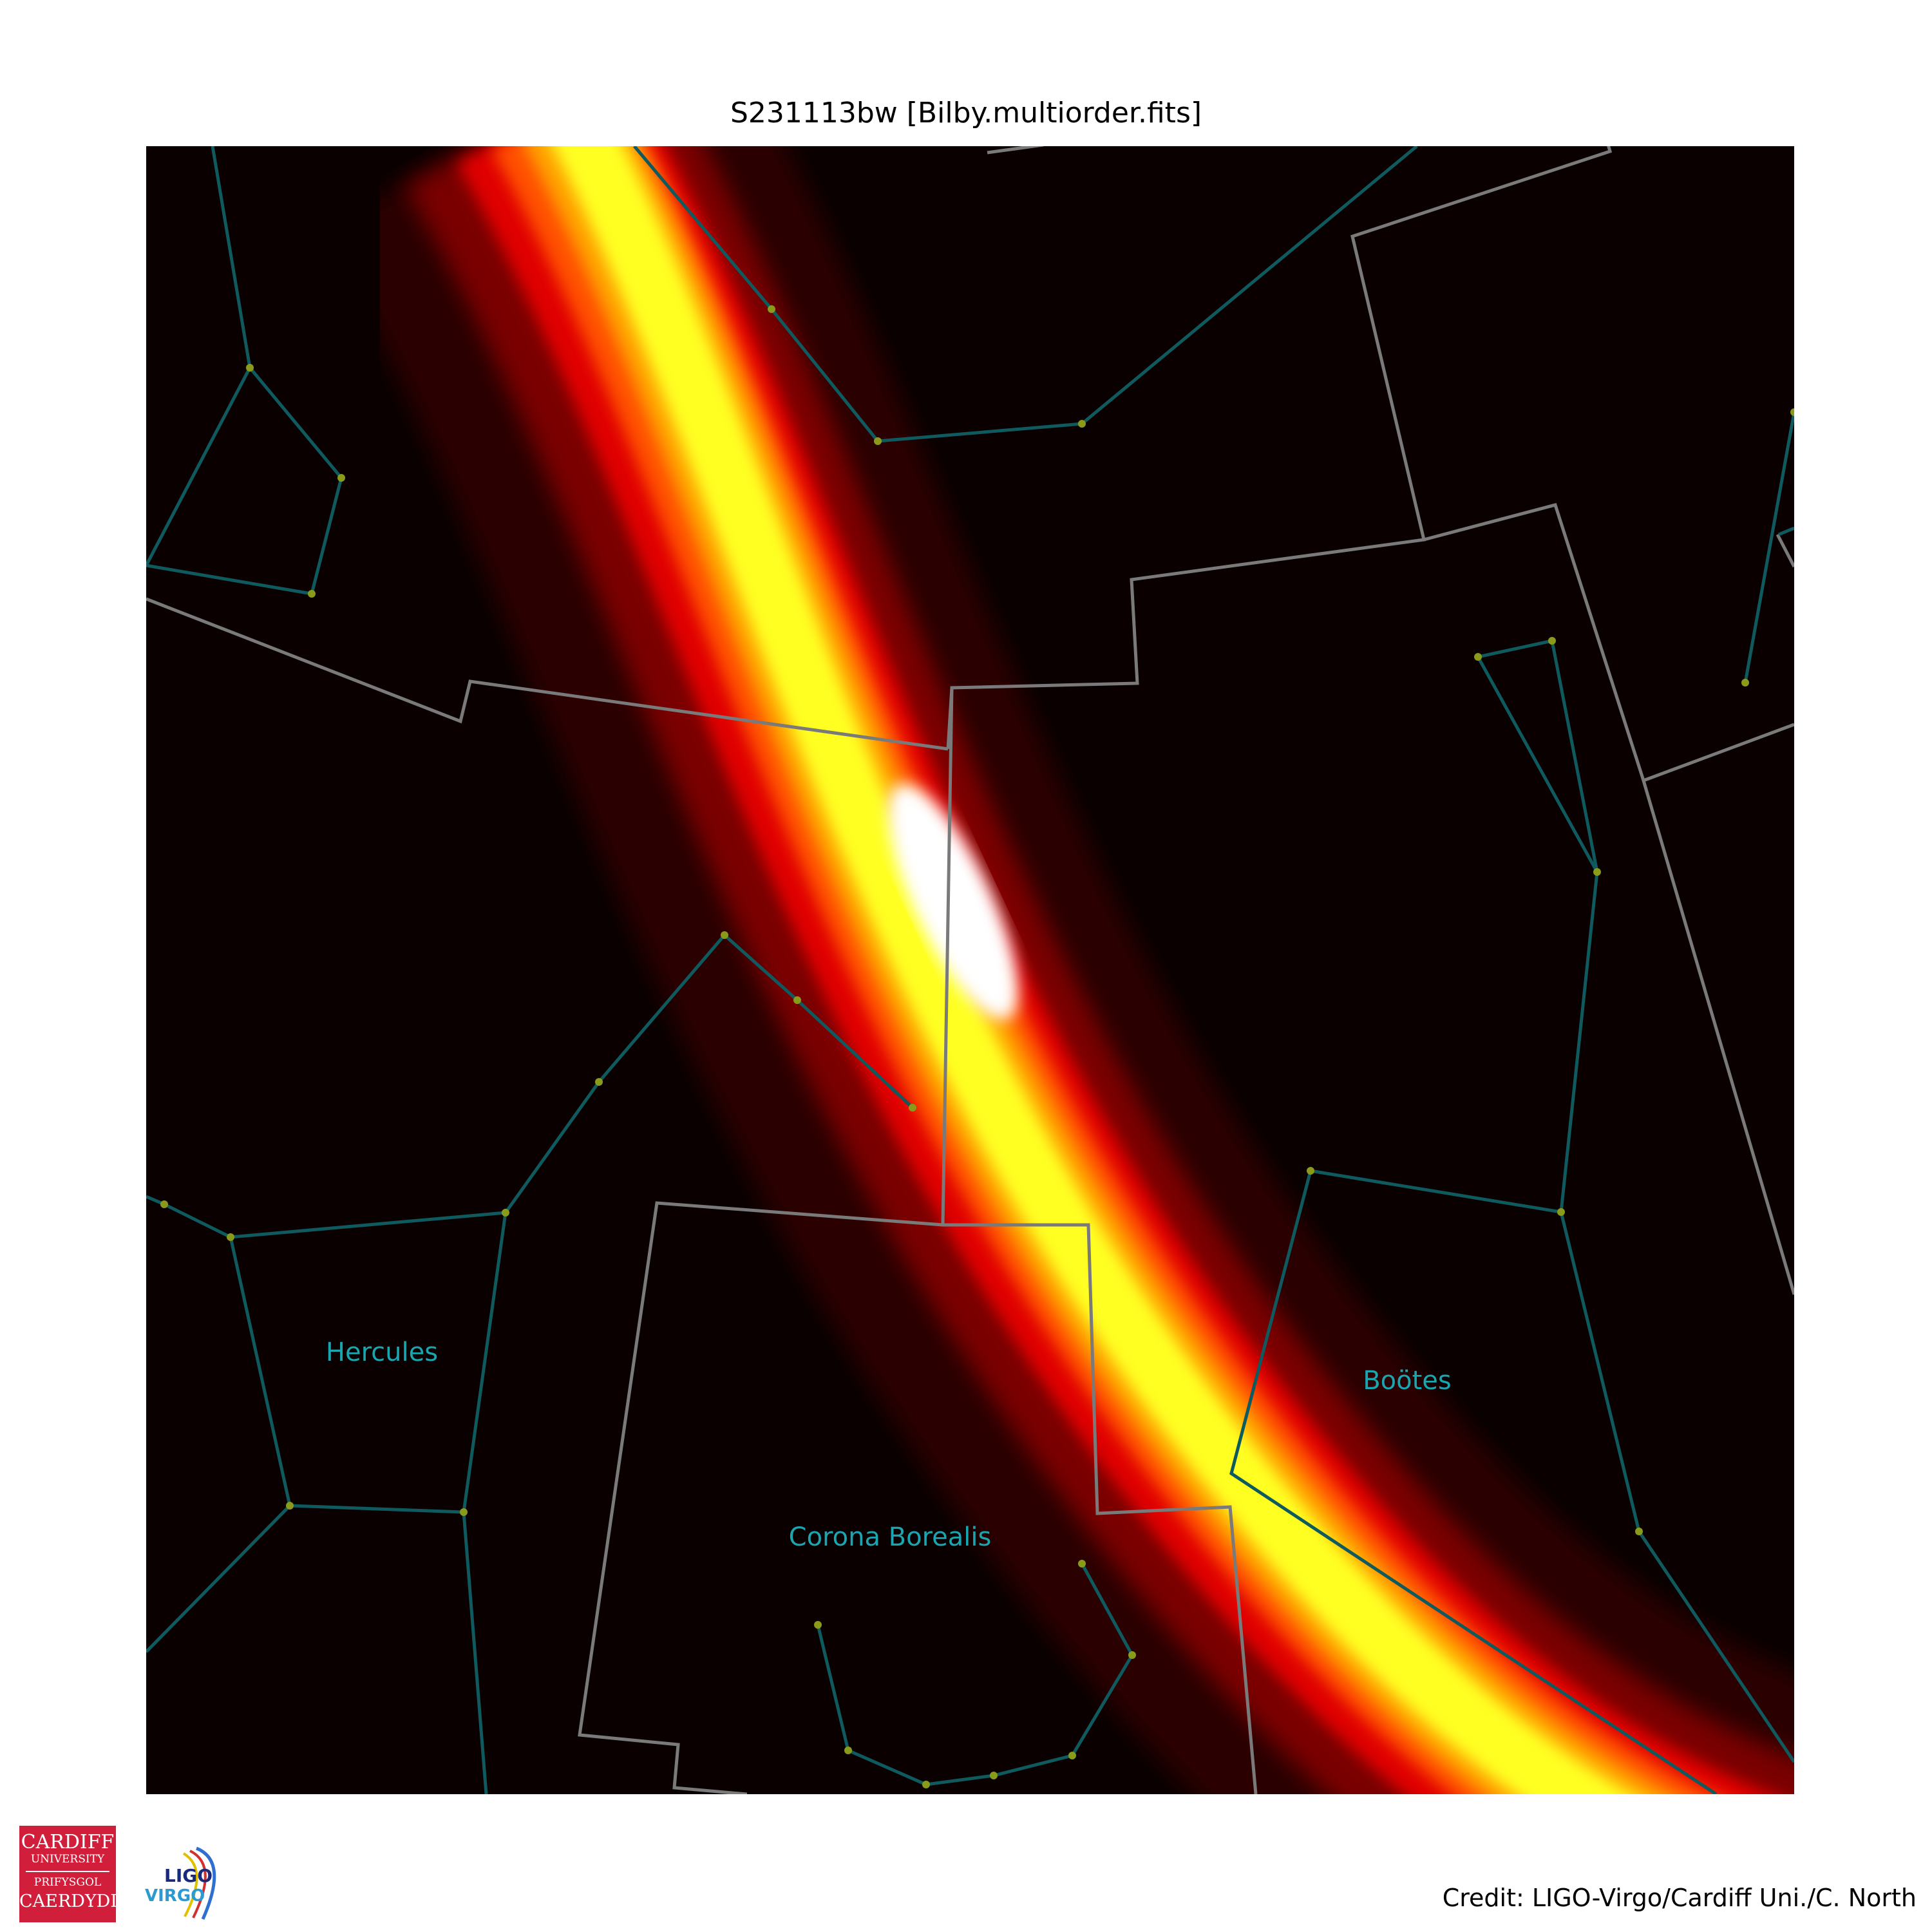  Describe the element at coordinates (71, 1874) in the screenshot. I see `cardiff-university-logo: CARDIFF UNIVERSITY PRIFYSGOL CAERDYDD` at that location.